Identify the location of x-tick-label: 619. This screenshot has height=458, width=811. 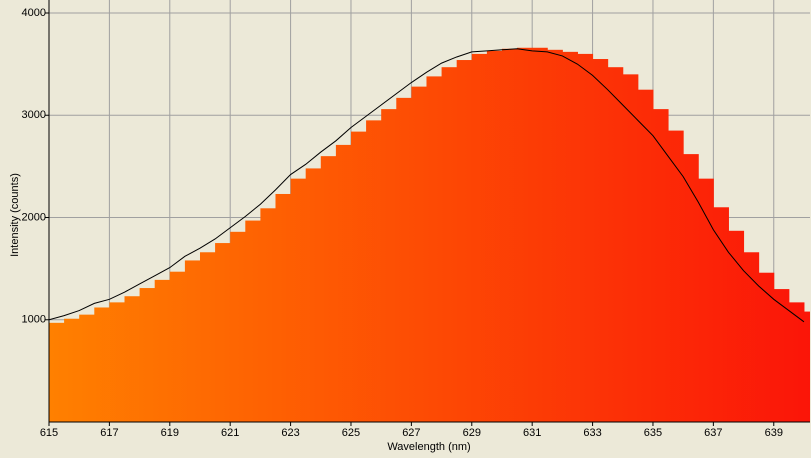
(170, 433).